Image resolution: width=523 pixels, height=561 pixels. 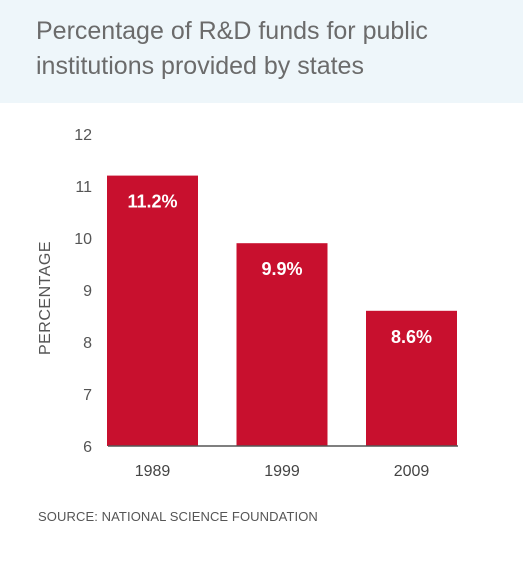 I want to click on y-axis-label: PERCENTAGE, so click(x=45, y=298).